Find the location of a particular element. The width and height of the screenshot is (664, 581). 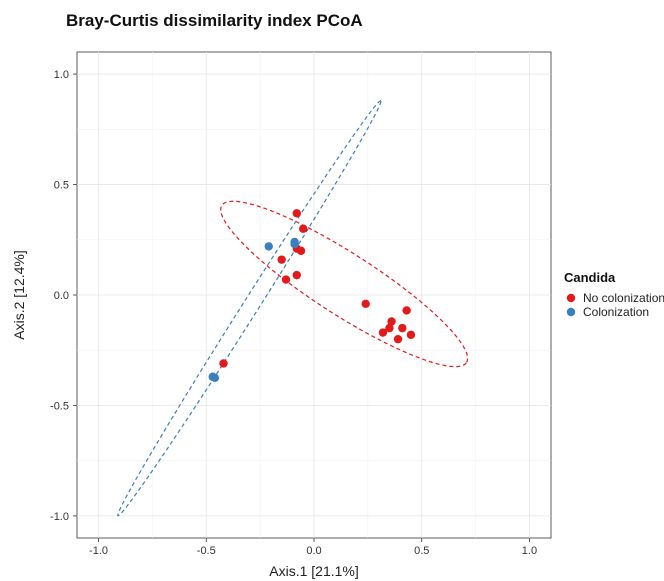

legend-swatch-colonization is located at coordinates (571, 312).